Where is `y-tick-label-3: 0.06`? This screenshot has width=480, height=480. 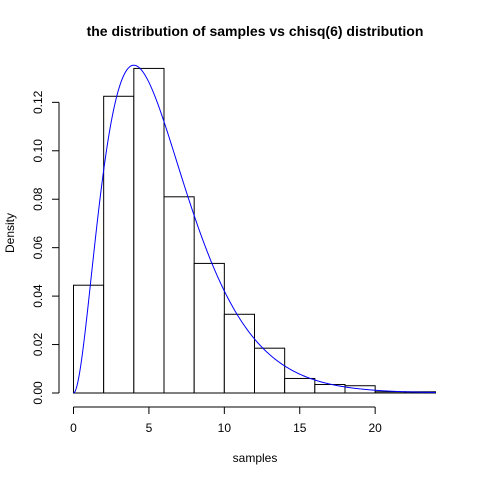 y-tick-label-3: 0.06 is located at coordinates (38, 248).